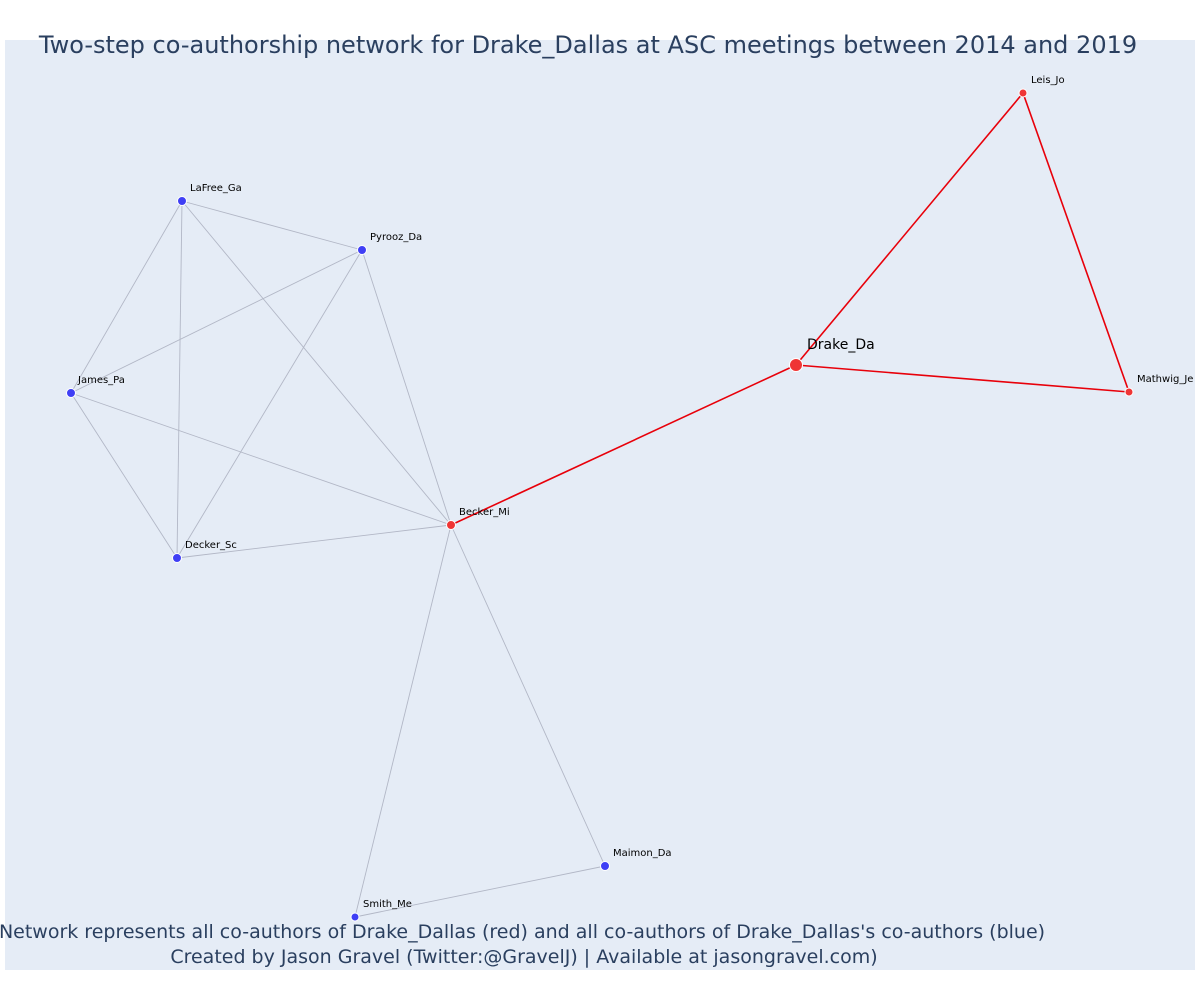 The image size is (1200, 1000). What do you see at coordinates (261, 459) in the screenshot?
I see `edge-james_pa-becker_mi` at bounding box center [261, 459].